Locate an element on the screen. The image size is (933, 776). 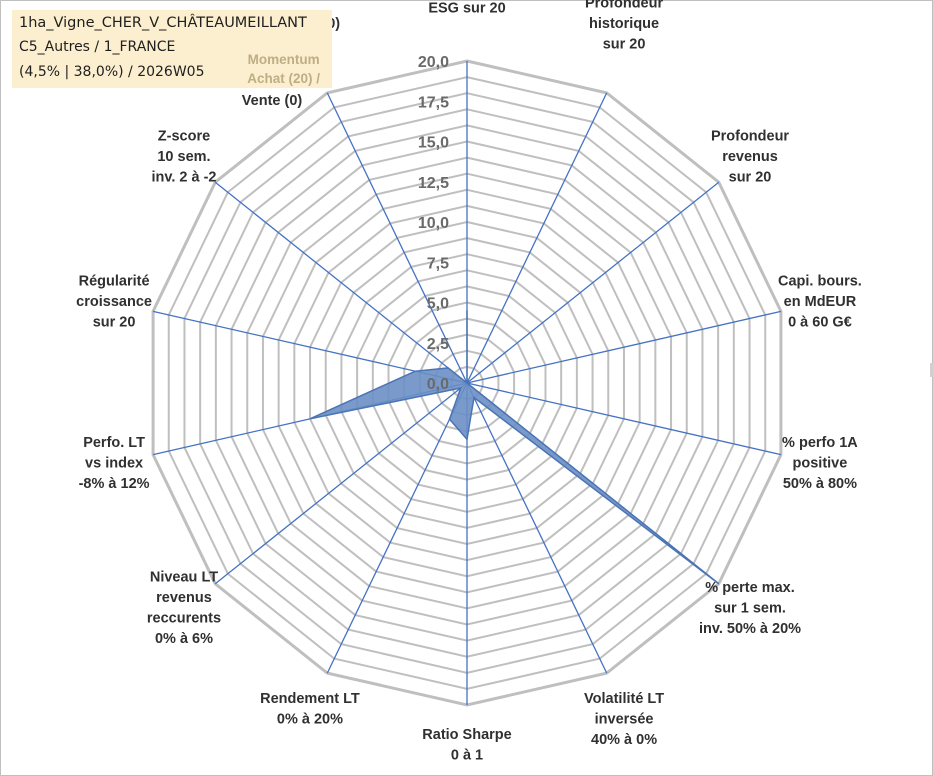
axis-label-line: 10 sem. is located at coordinates (183, 157).